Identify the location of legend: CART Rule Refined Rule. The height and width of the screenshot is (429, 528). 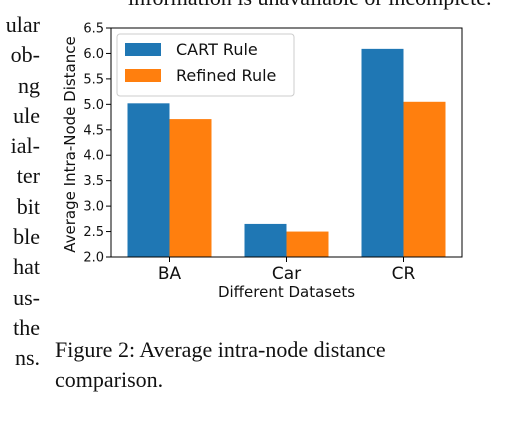
(205, 65).